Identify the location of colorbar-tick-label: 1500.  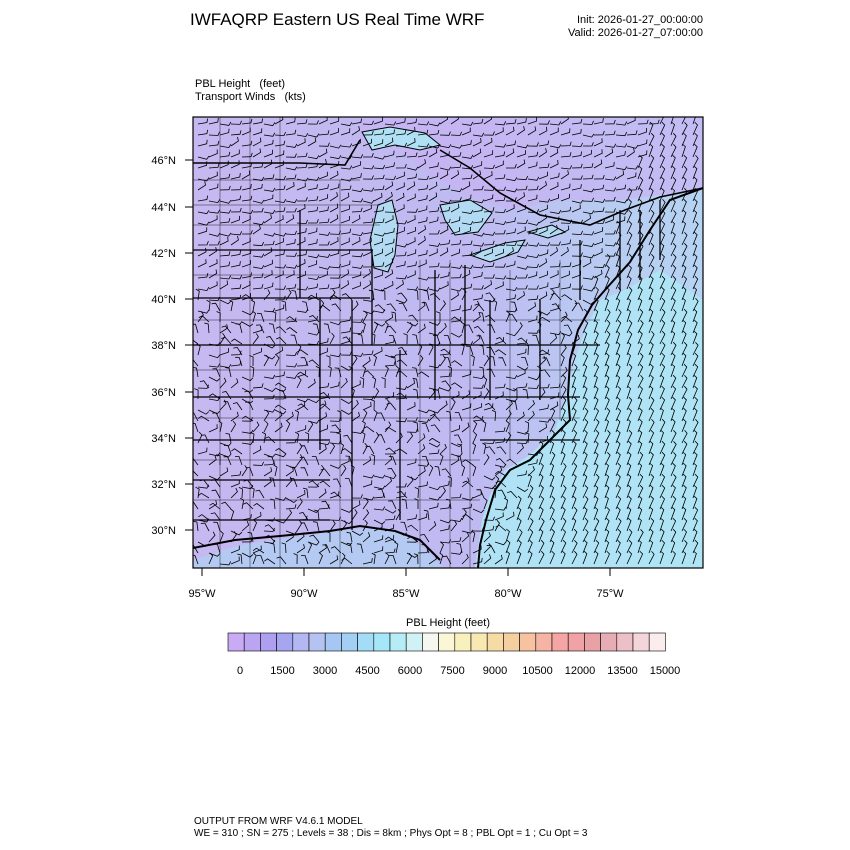
(282, 671).